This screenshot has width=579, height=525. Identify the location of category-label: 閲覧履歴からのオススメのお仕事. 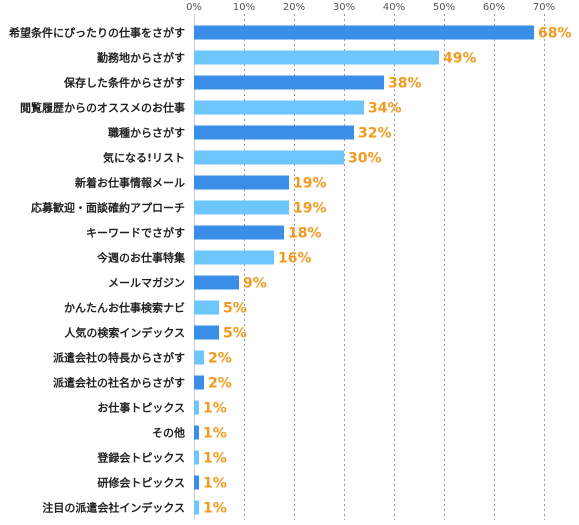
(102, 108).